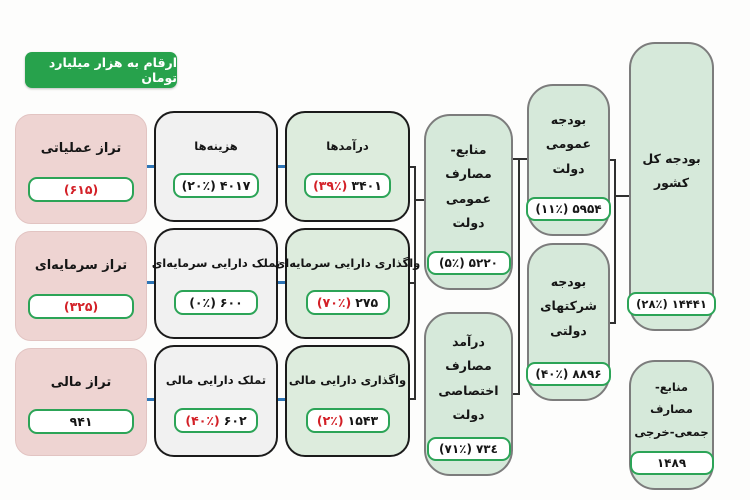 The width and height of the screenshot is (750, 500). I want to click on box-state-companies-budget: بودجه شرکتهای دولتی ۸۸۹۶ (۴۰٪), so click(568, 322).